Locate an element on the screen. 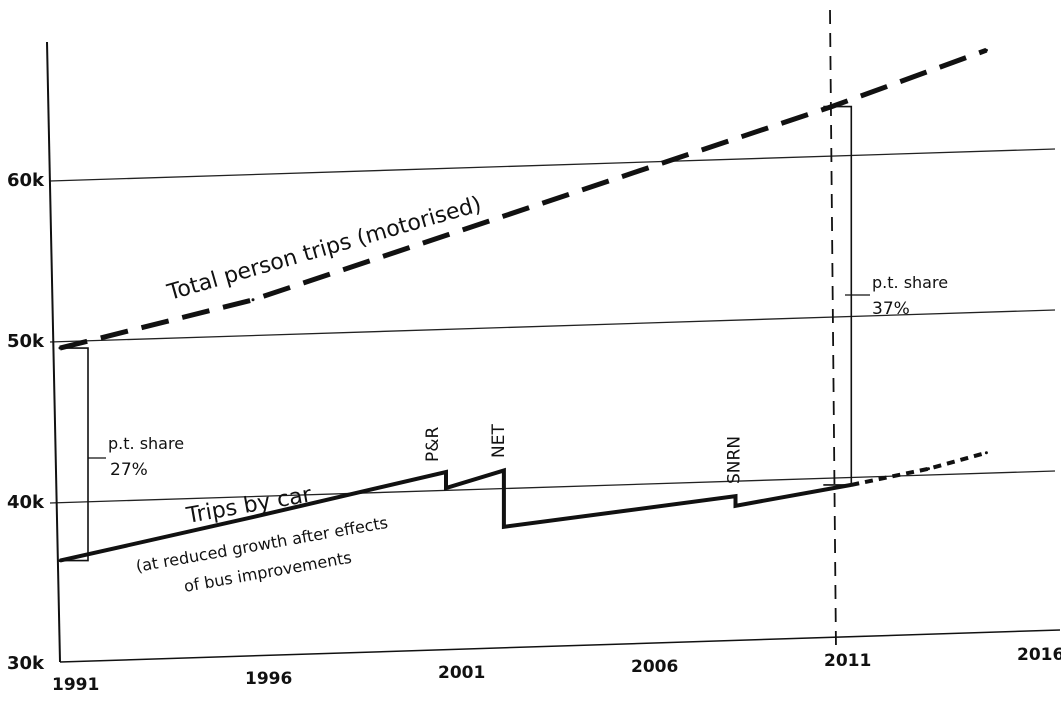  y-tick-label-3: 50k is located at coordinates (26, 341).